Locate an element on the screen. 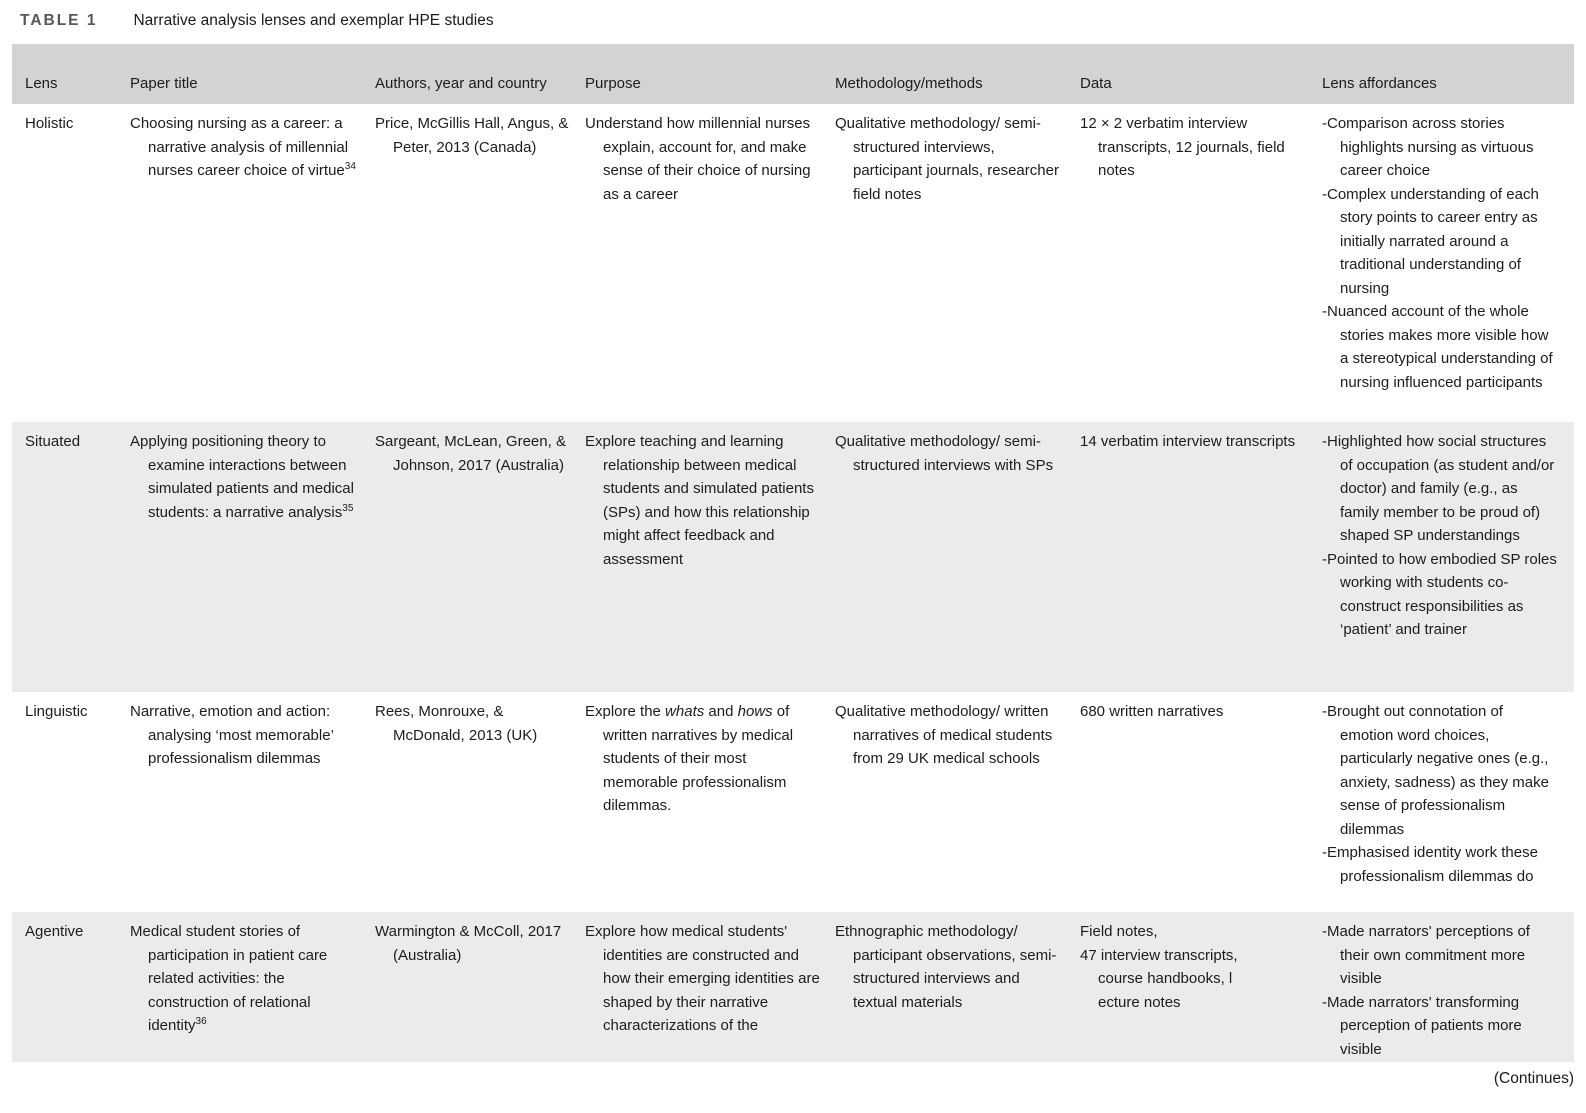  lens-value: Agentive is located at coordinates (54, 931).